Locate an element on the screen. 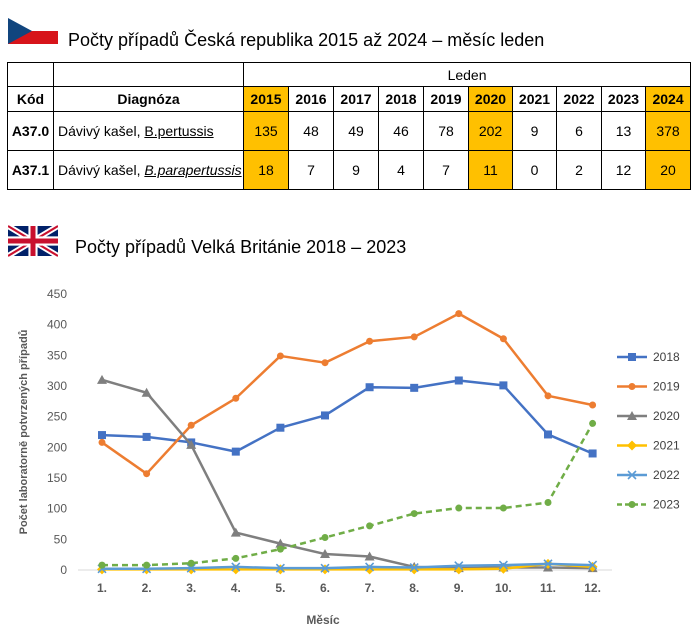 This screenshot has width=700, height=643. y-axis-label: Počet laboratorně potvrzených případů is located at coordinates (24, 432).